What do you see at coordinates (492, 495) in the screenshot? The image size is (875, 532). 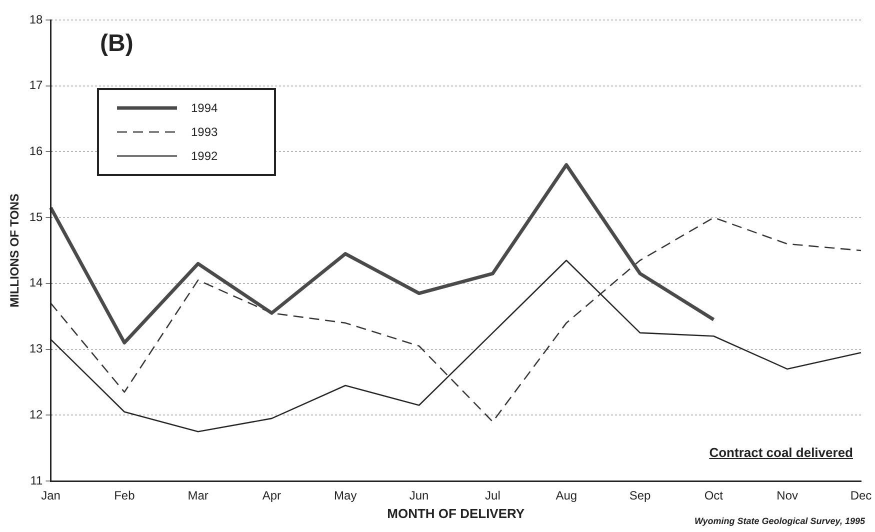 I see `x-tick-label: Jul` at bounding box center [492, 495].